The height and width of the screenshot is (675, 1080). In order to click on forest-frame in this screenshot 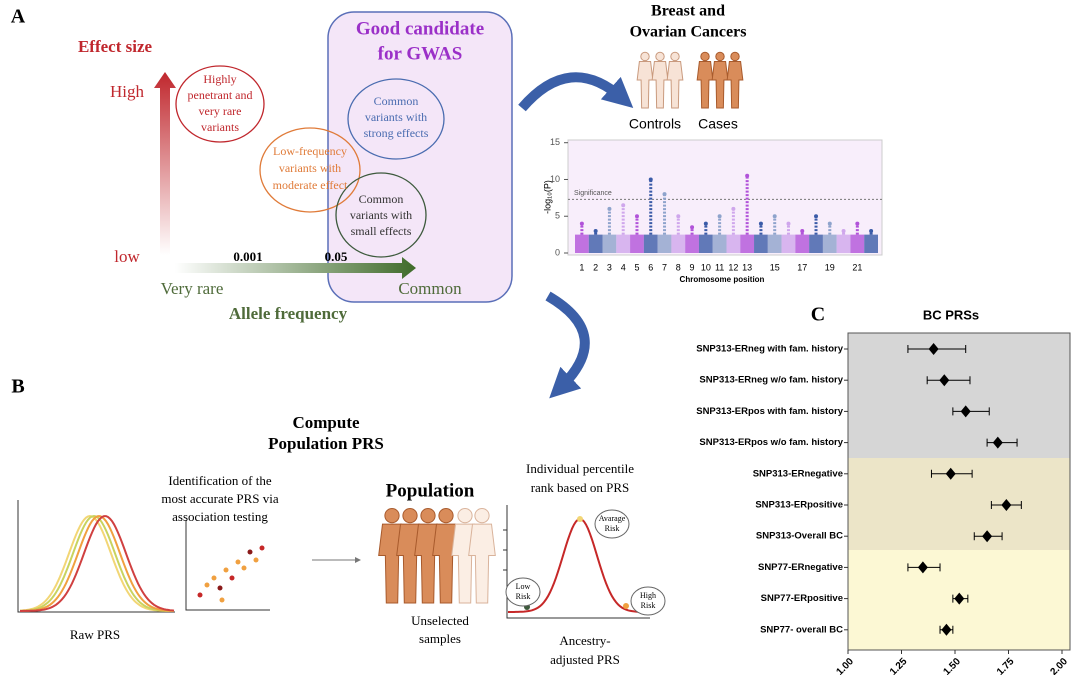, I will do `click(959, 491)`.